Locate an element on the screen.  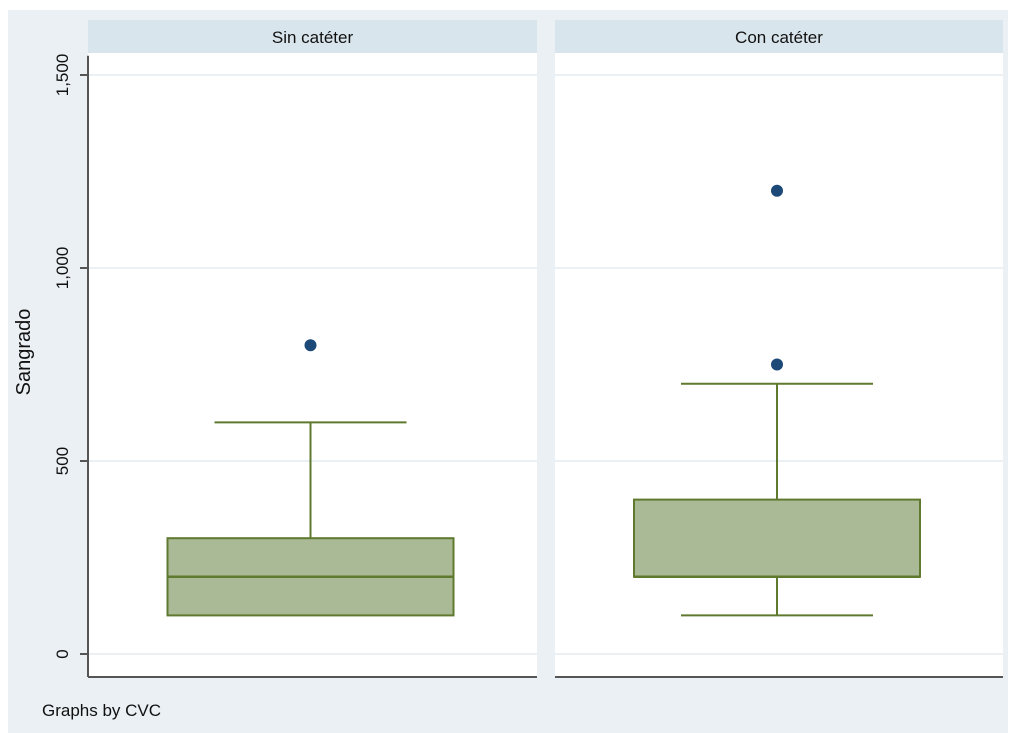
y-axis: 0 500 1,000 1,500 is located at coordinates (71, 365).